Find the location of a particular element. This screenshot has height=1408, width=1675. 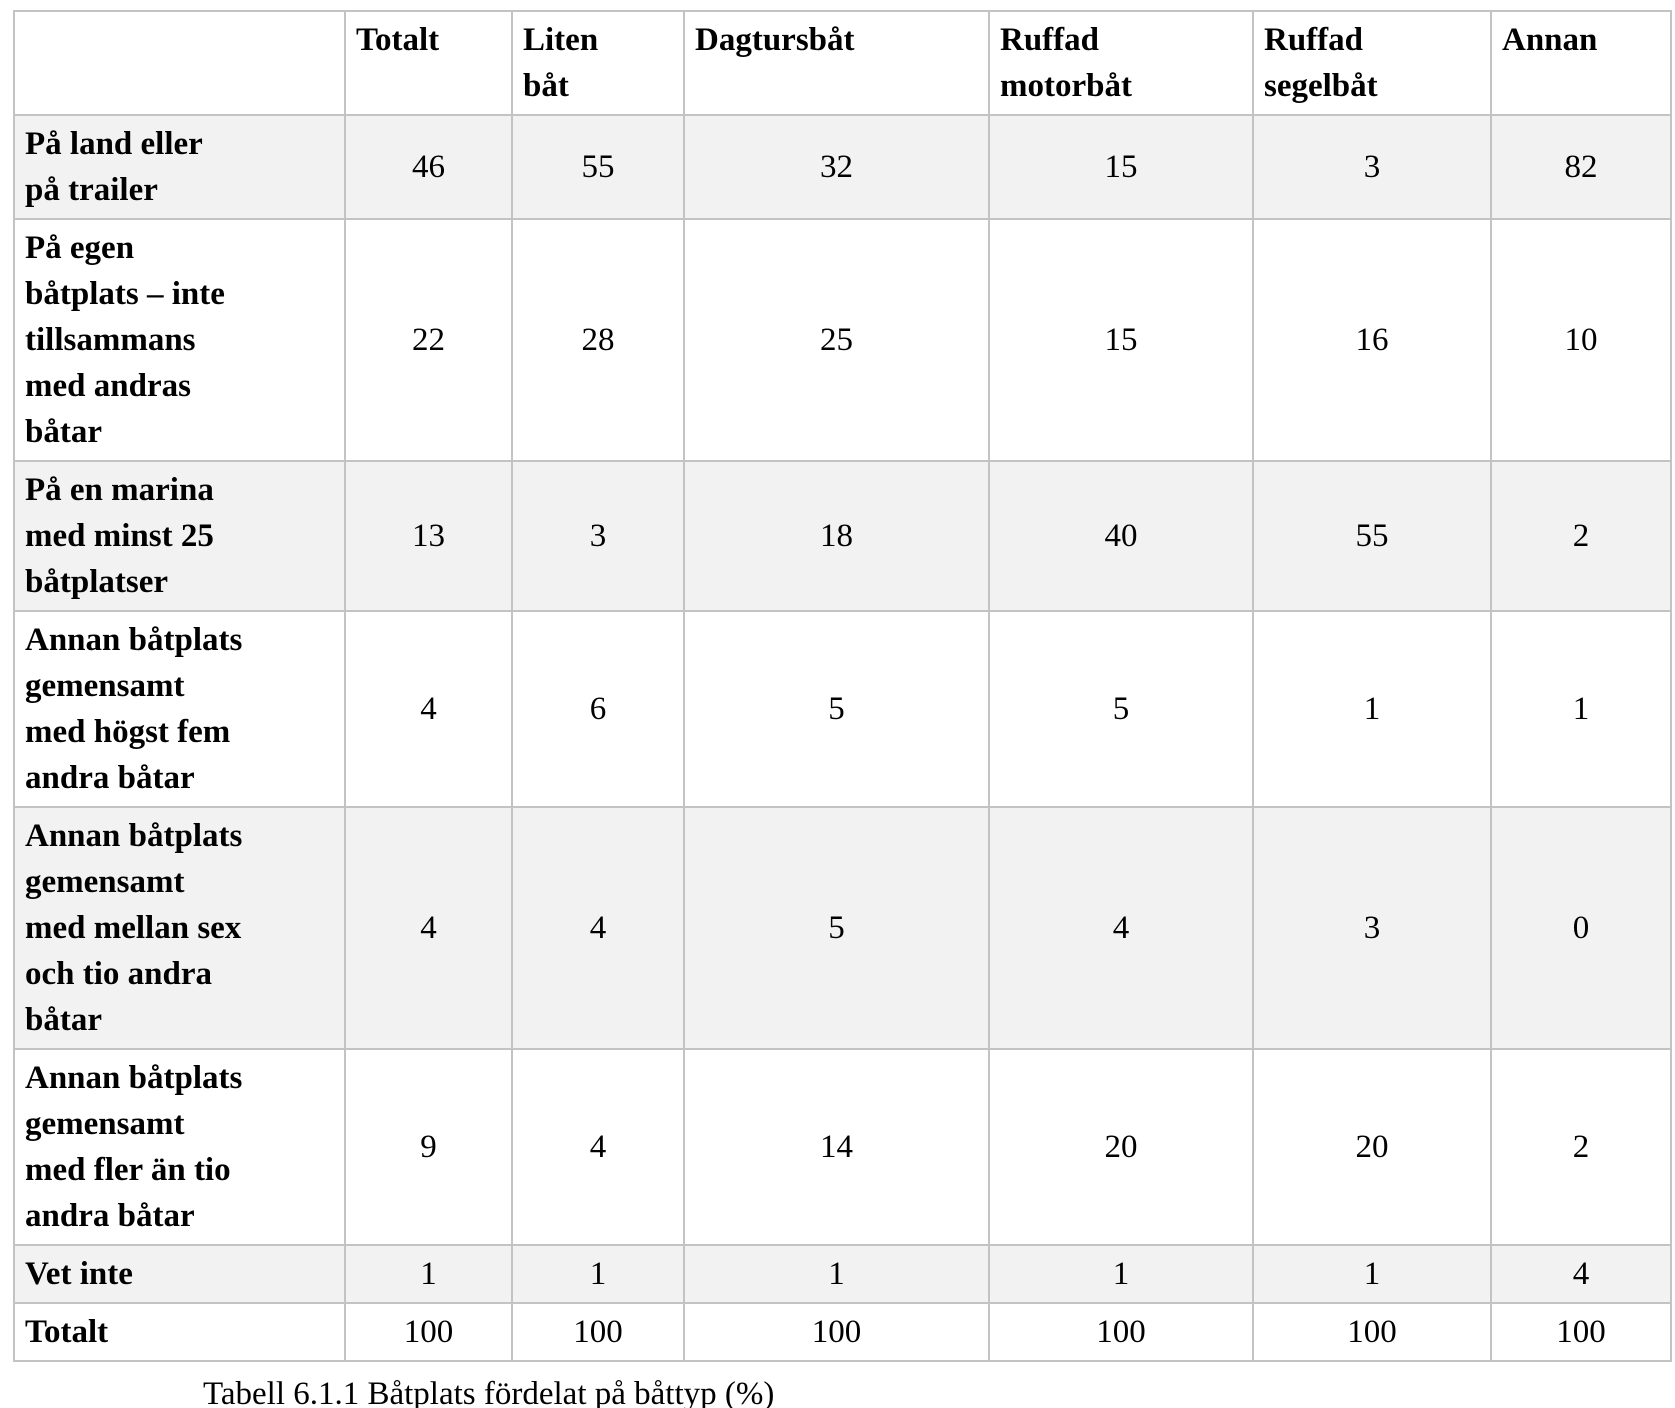

table-cell: 18 is located at coordinates (836, 536).